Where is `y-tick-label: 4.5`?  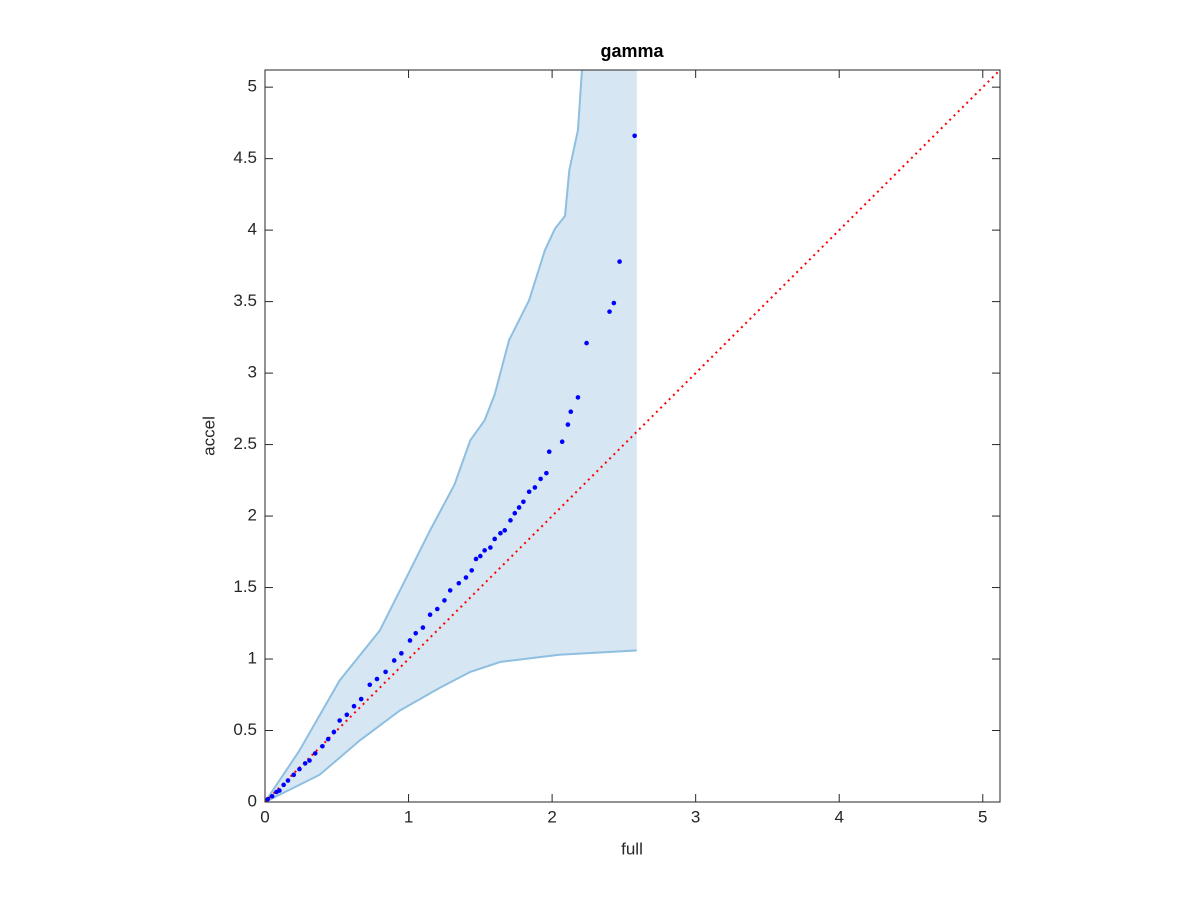 y-tick-label: 4.5 is located at coordinates (245, 157).